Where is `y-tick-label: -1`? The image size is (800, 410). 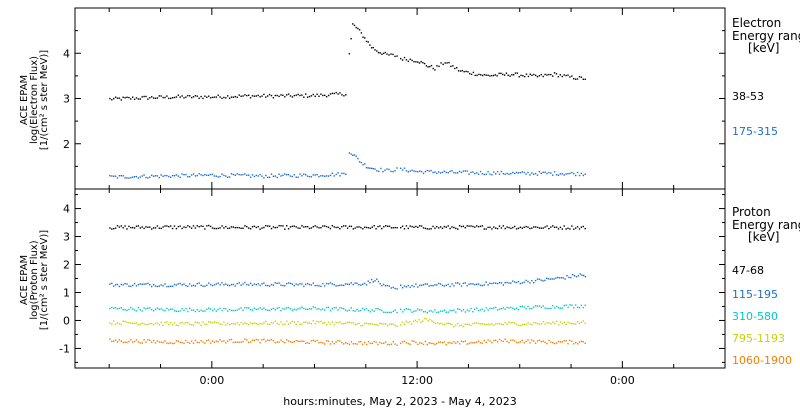 y-tick-label: -1 is located at coordinates (64, 348).